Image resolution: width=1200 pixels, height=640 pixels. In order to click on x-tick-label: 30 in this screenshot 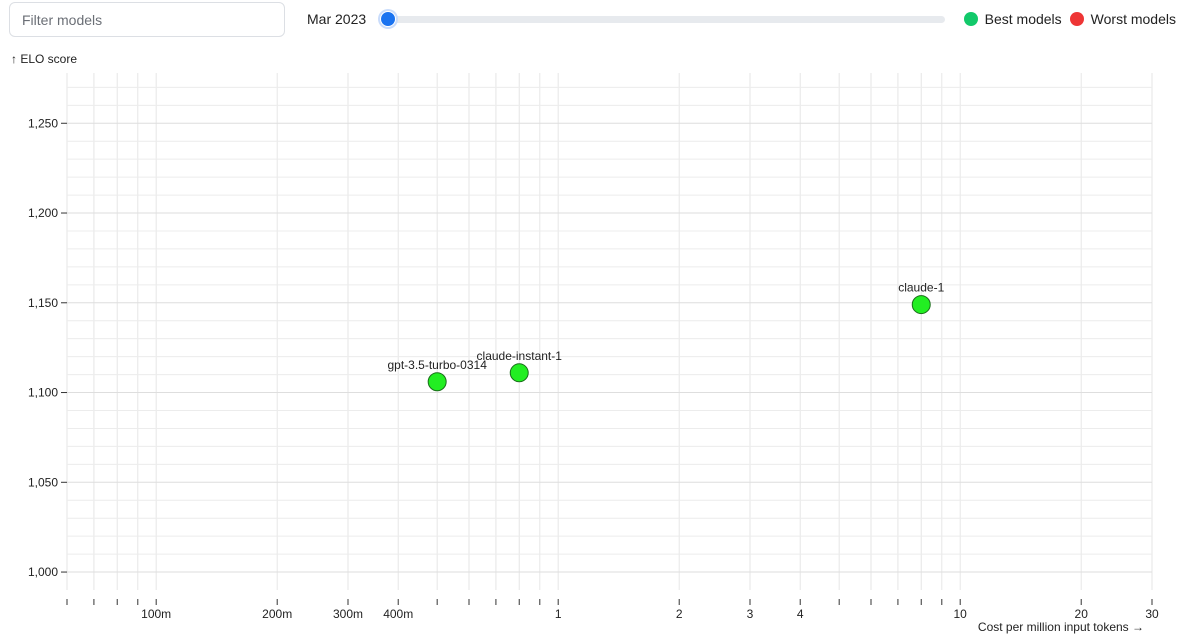, I will do `click(1152, 614)`.